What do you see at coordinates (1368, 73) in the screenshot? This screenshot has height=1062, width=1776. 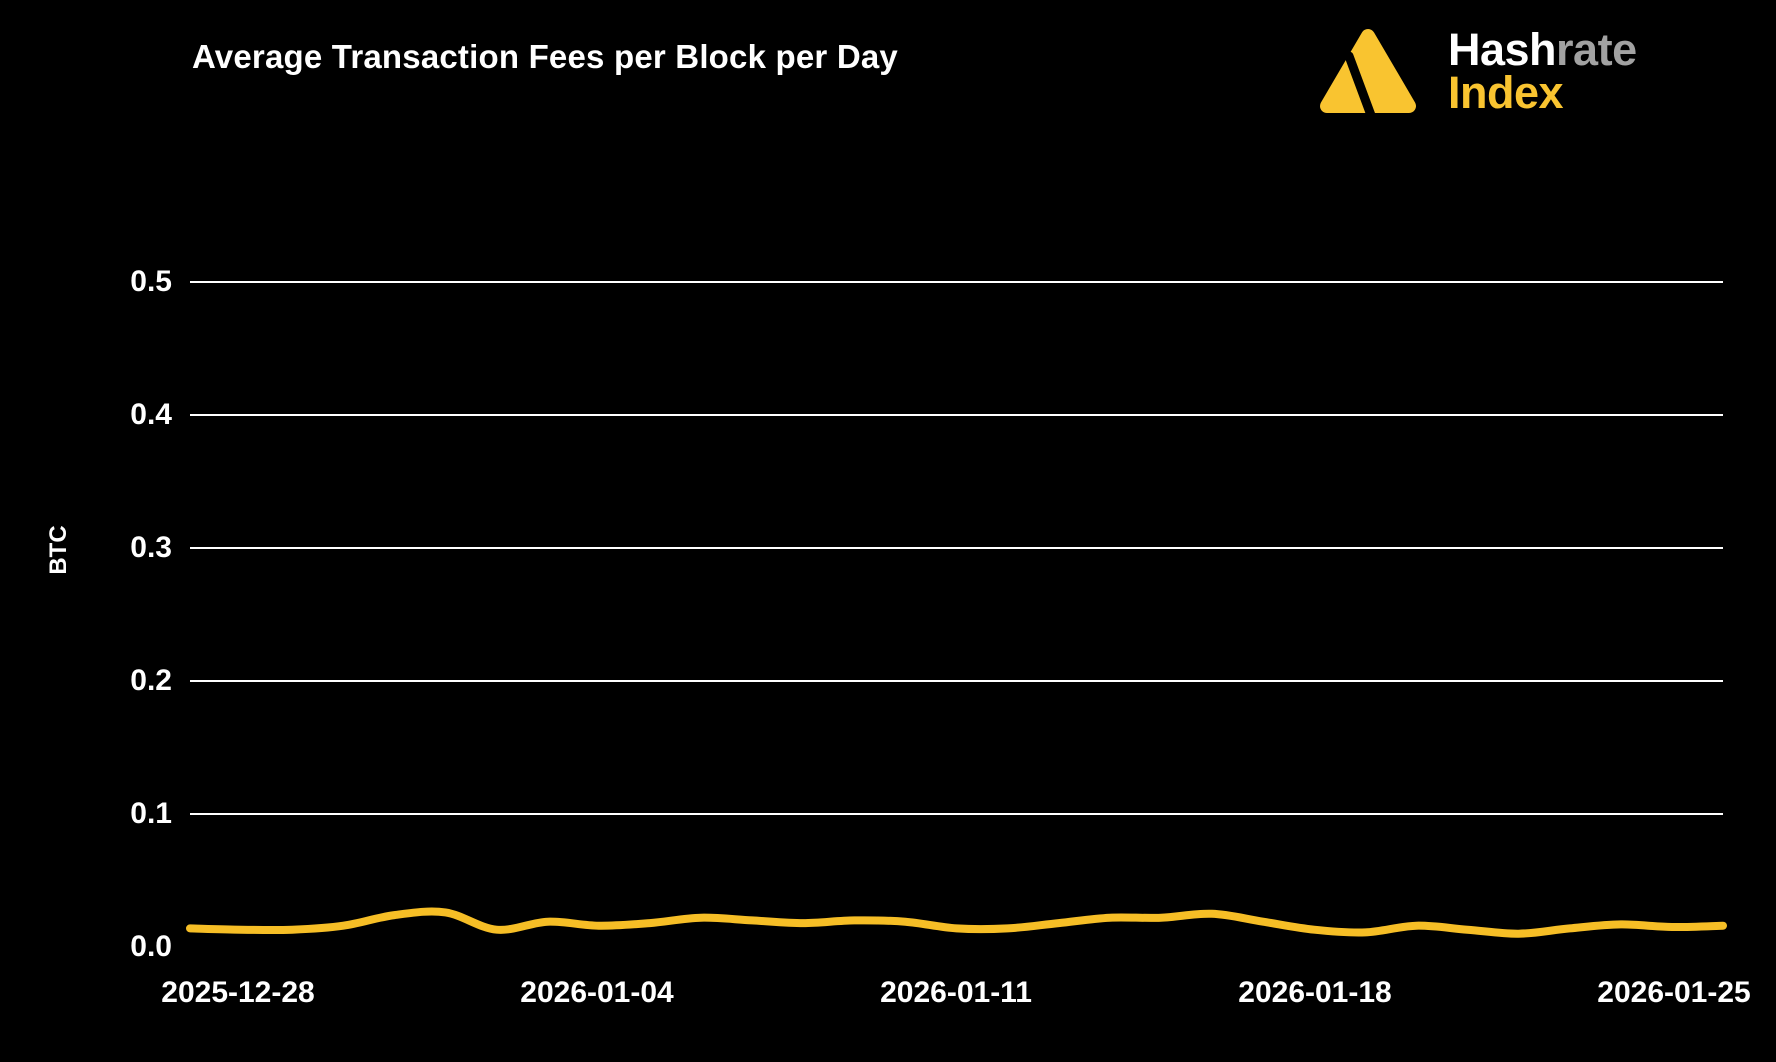 I see `hashrate-triangle-icon` at bounding box center [1368, 73].